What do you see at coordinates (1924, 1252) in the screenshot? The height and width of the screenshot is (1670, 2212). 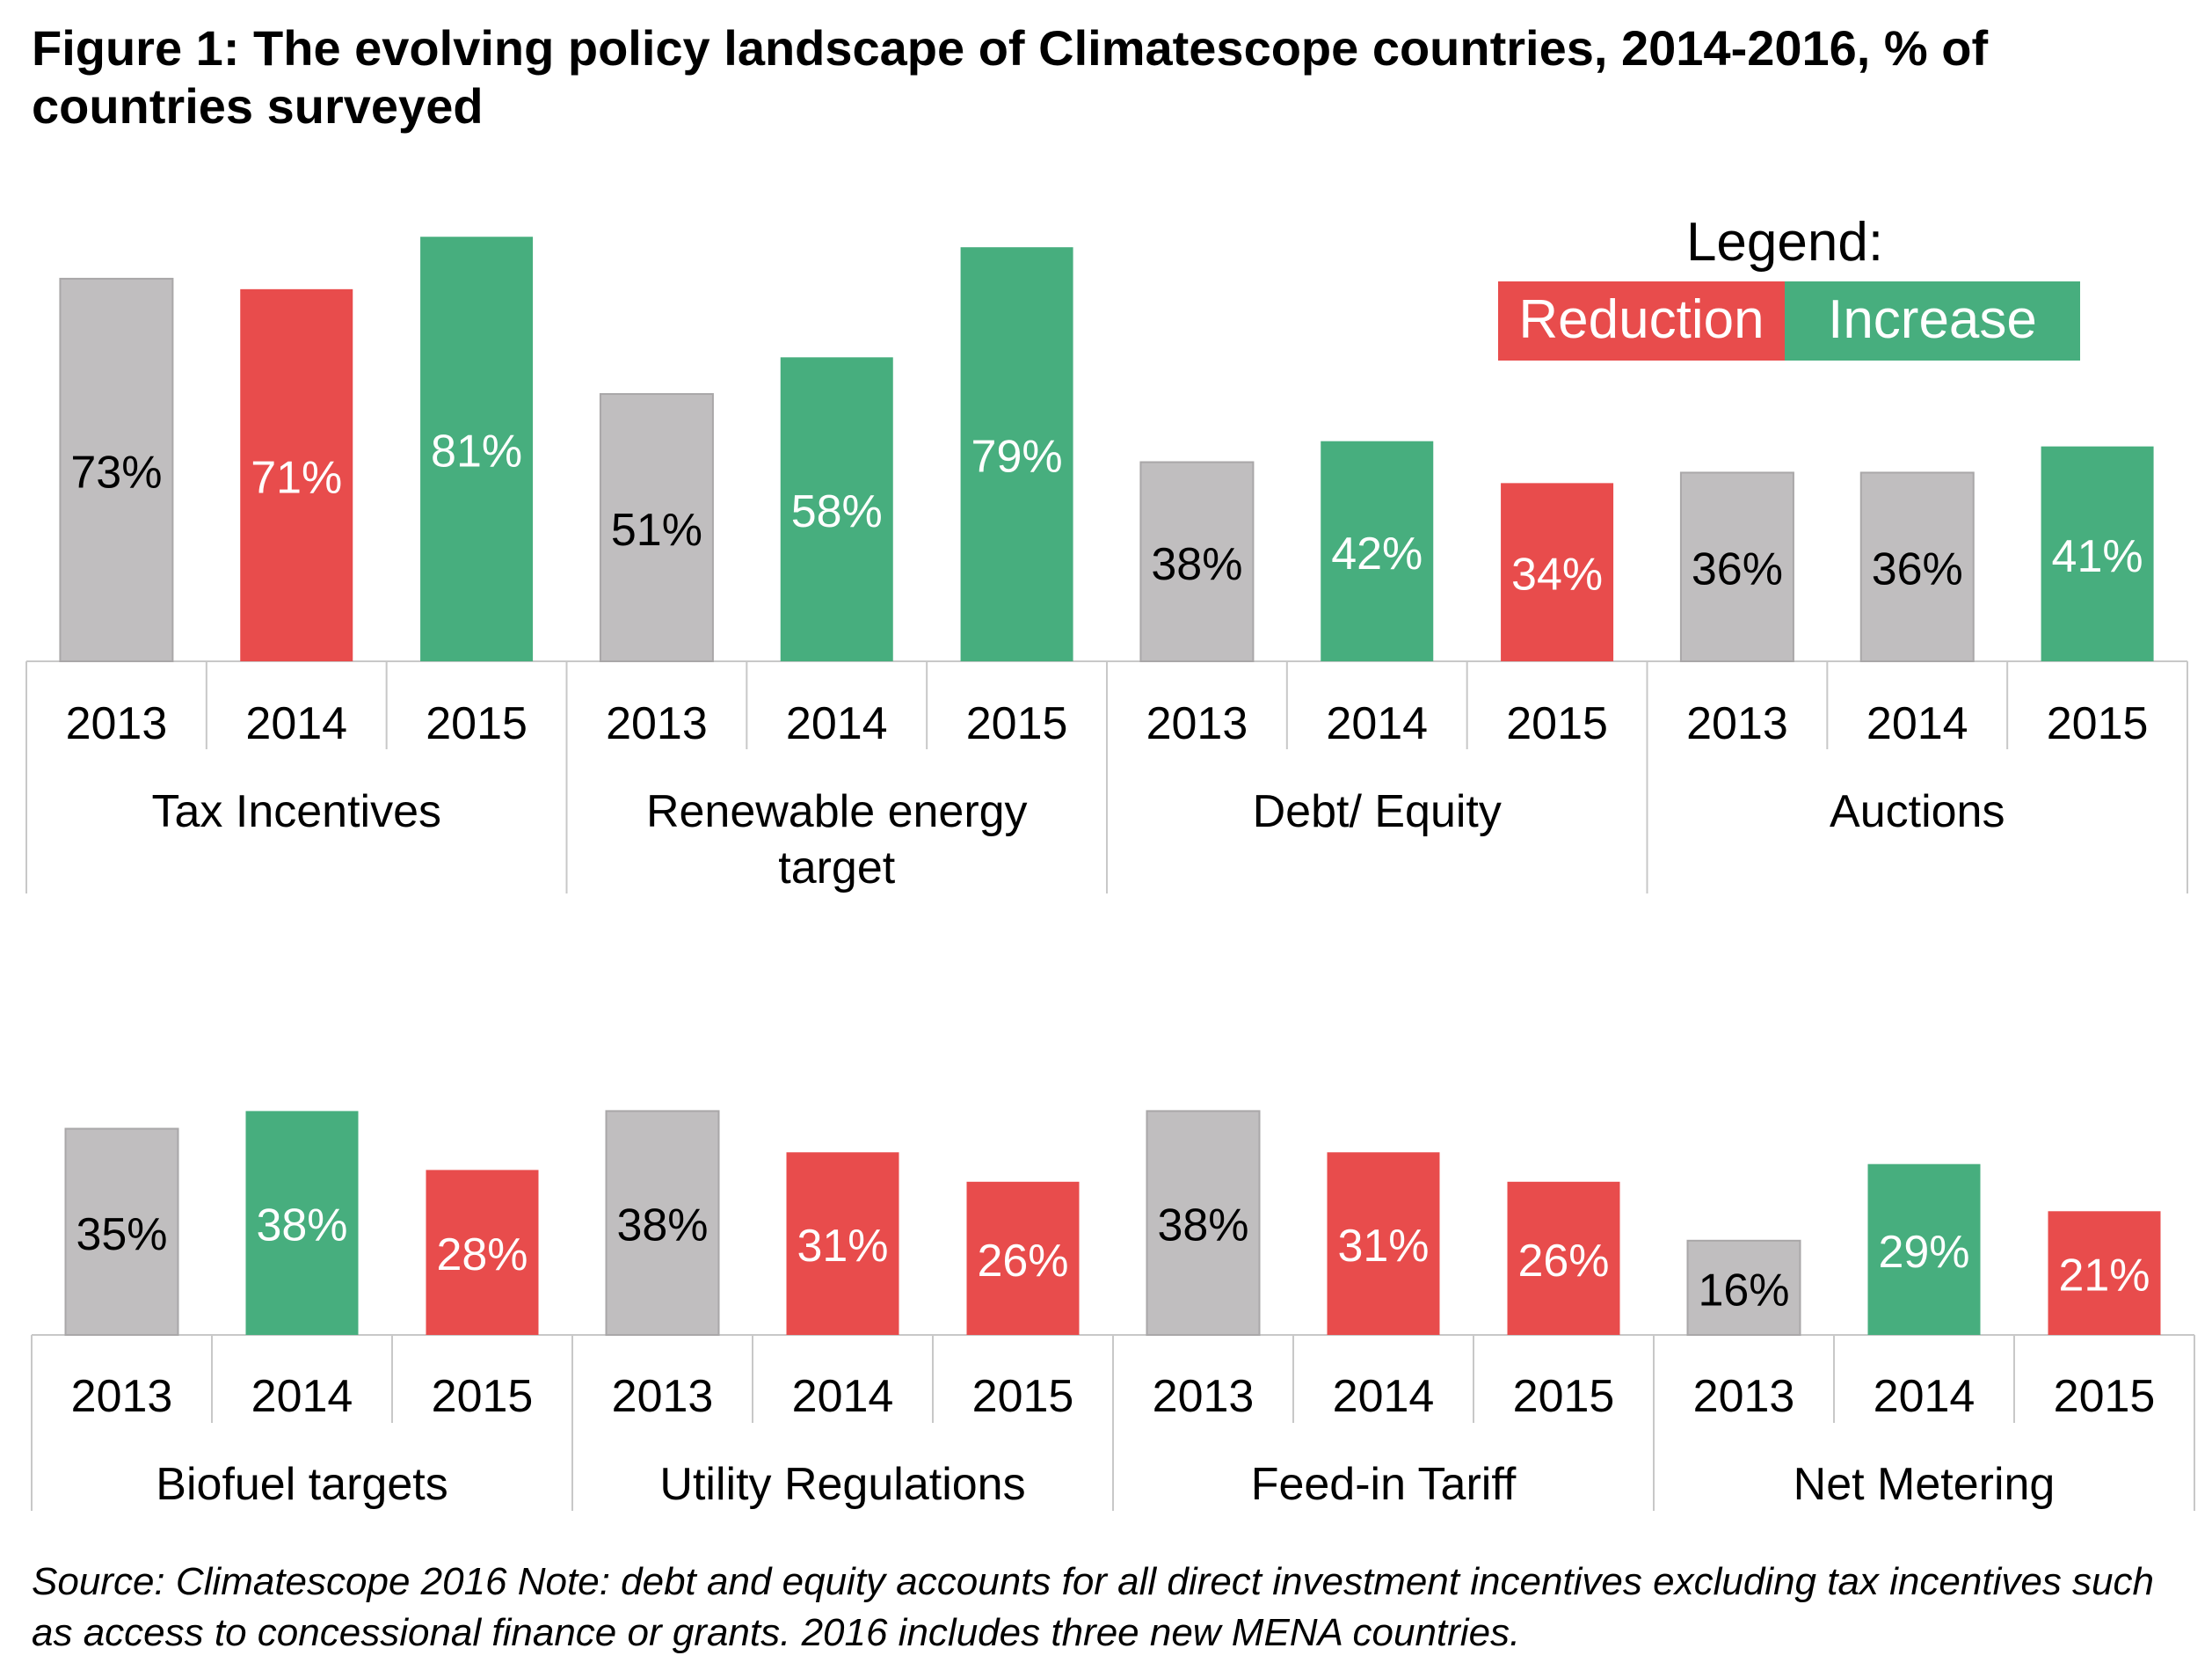 I see `data-label: 29%` at bounding box center [1924, 1252].